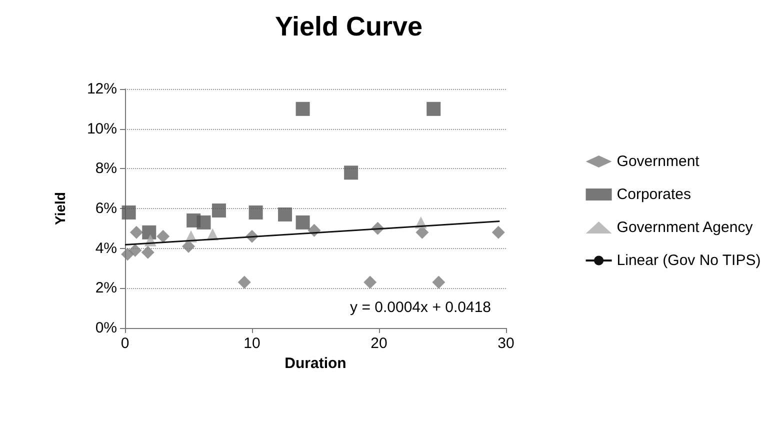  I want to click on x-tick-label: 10, so click(252, 343).